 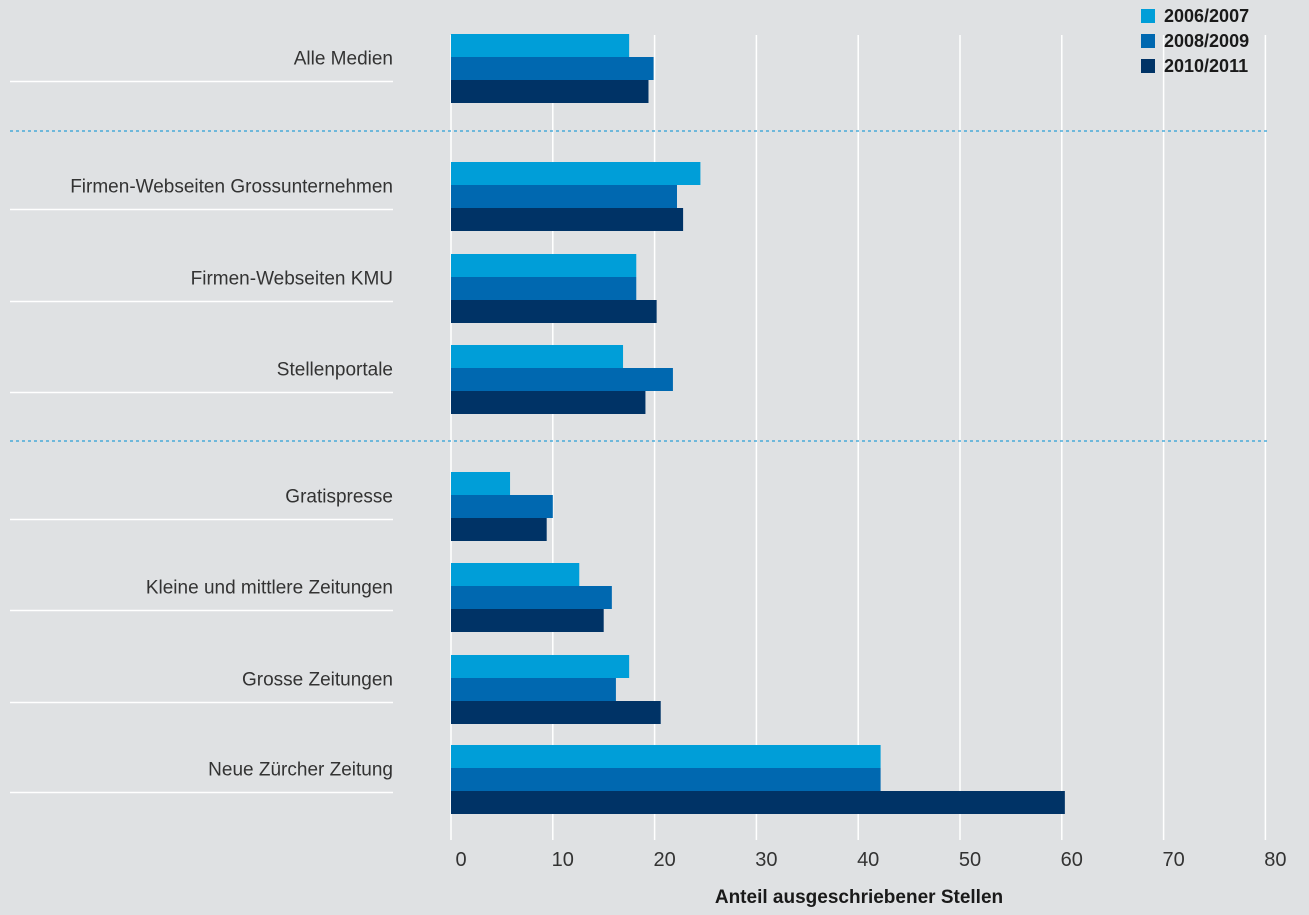 What do you see at coordinates (502, 506) in the screenshot?
I see `bar-gratispresse-2008-2009` at bounding box center [502, 506].